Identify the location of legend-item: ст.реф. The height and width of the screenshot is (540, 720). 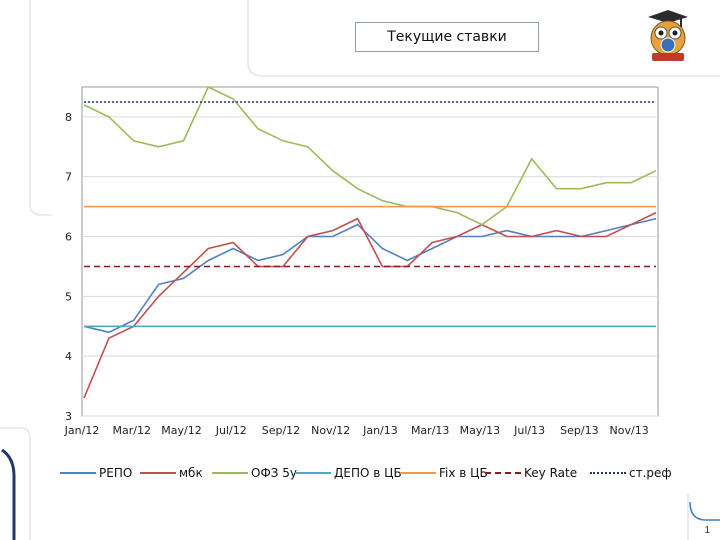
(631, 473).